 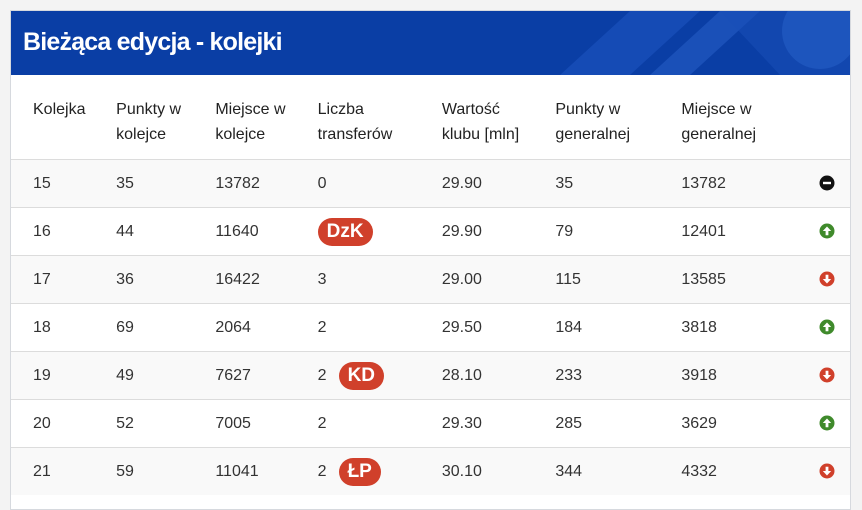 I want to click on col-wartosc-klubu-header: Wartość klubu [mln], so click(x=499, y=125).